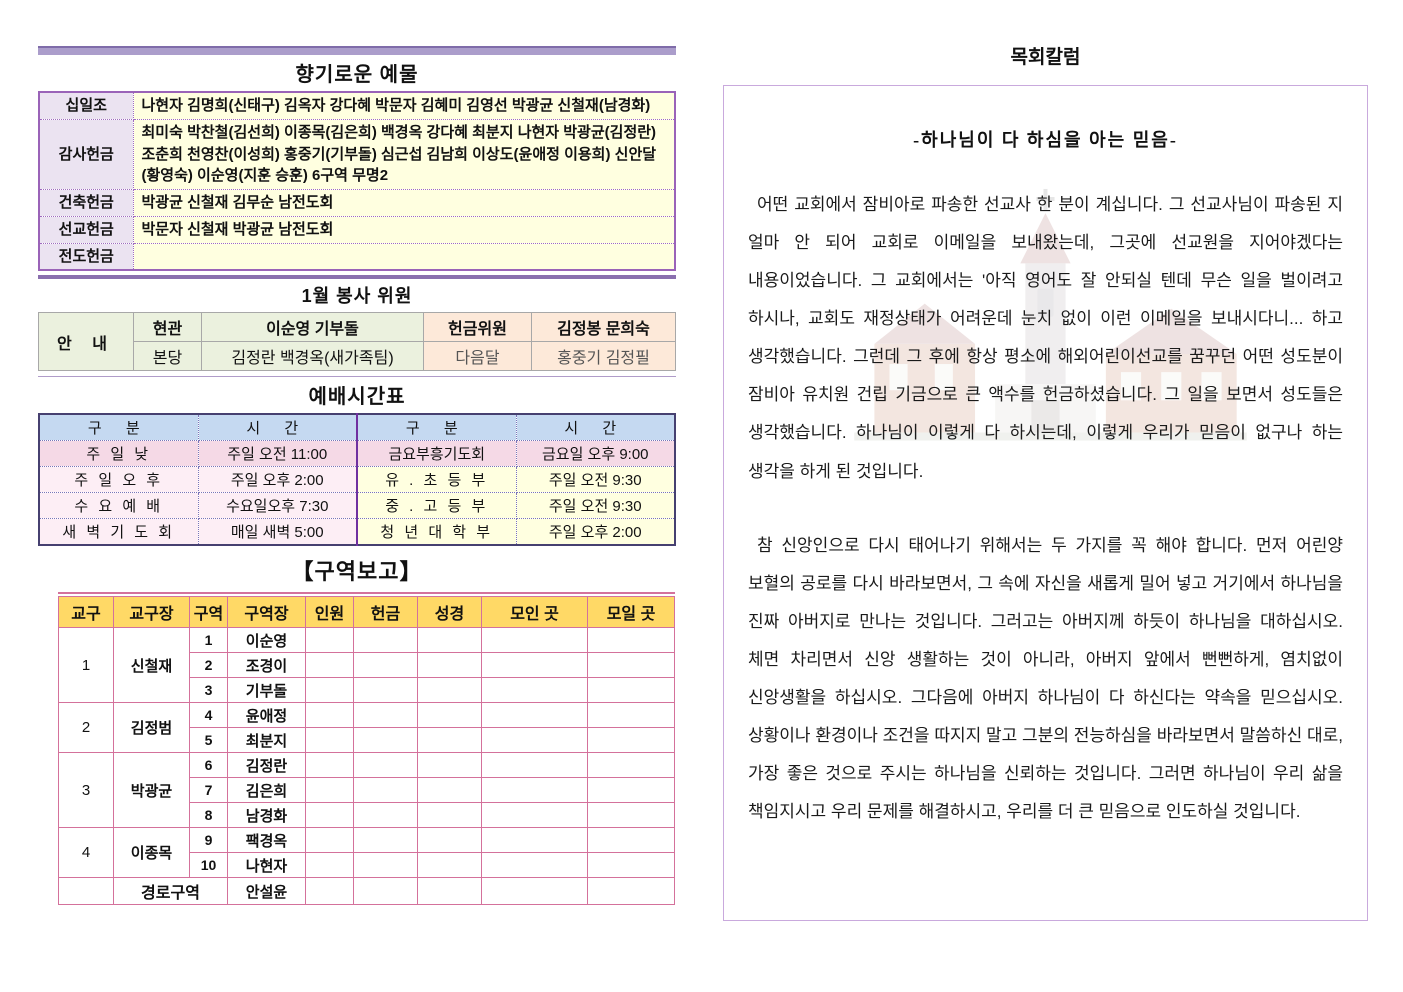 The image size is (1403, 992). I want to click on district-no: 3, so click(86, 790).